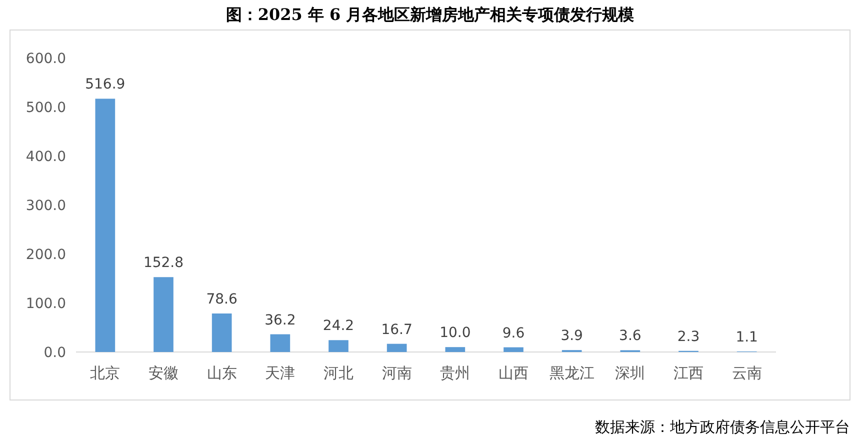 The height and width of the screenshot is (445, 860). Describe the element at coordinates (163, 373) in the screenshot. I see `x-tick-label: 安徽` at that location.